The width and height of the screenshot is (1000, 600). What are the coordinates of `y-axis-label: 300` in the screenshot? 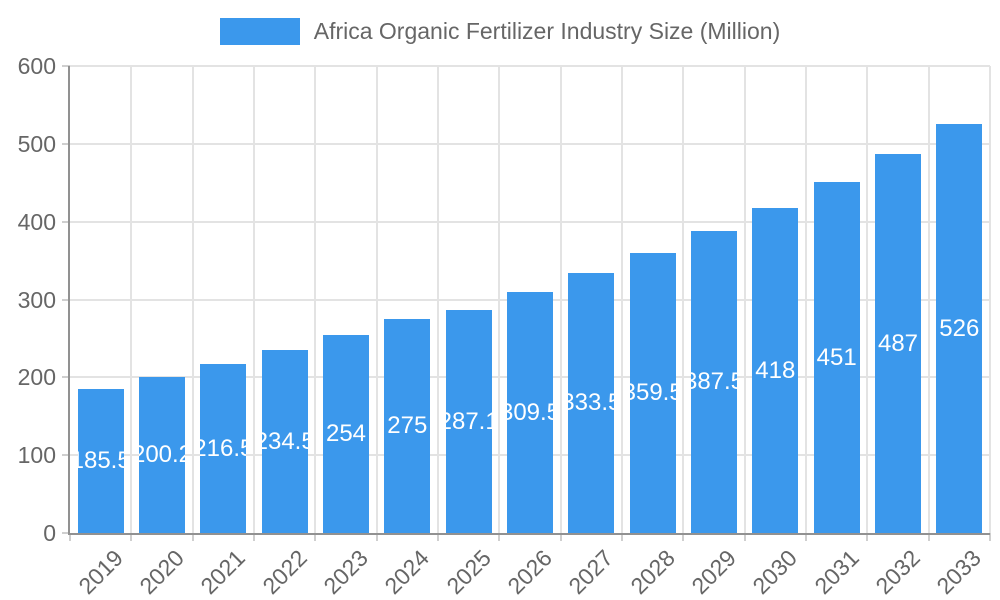 It's located at (36, 299).